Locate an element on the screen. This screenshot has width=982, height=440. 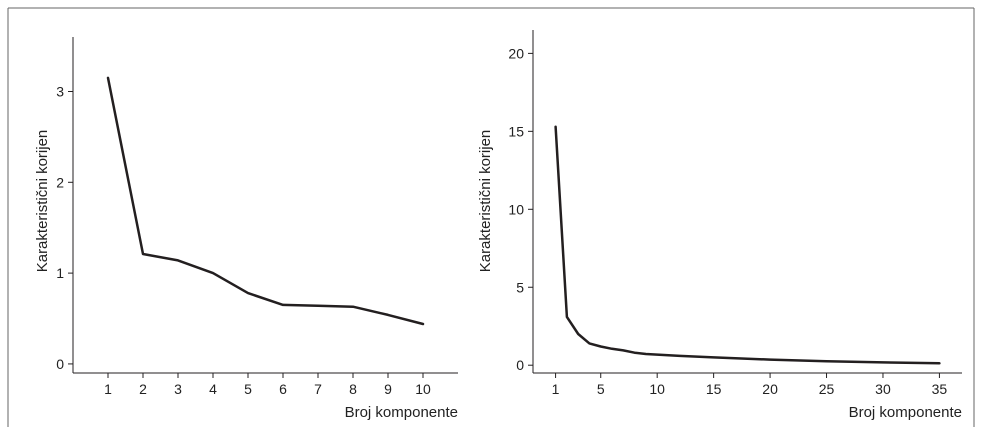
y-tick-label-left: 1 is located at coordinates (60, 273).